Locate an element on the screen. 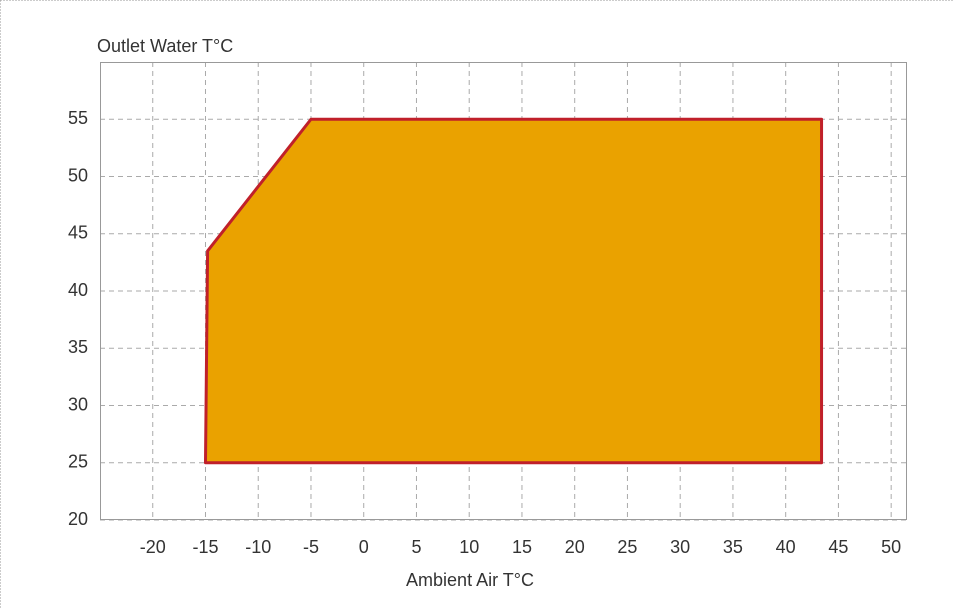  x-tick-label: 40 is located at coordinates (786, 547).